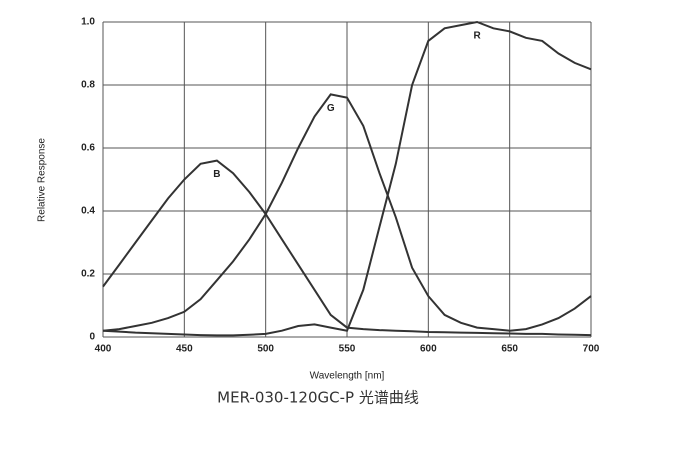 This screenshot has height=451, width=694. Describe the element at coordinates (478, 36) in the screenshot. I see `series-label: R` at that location.